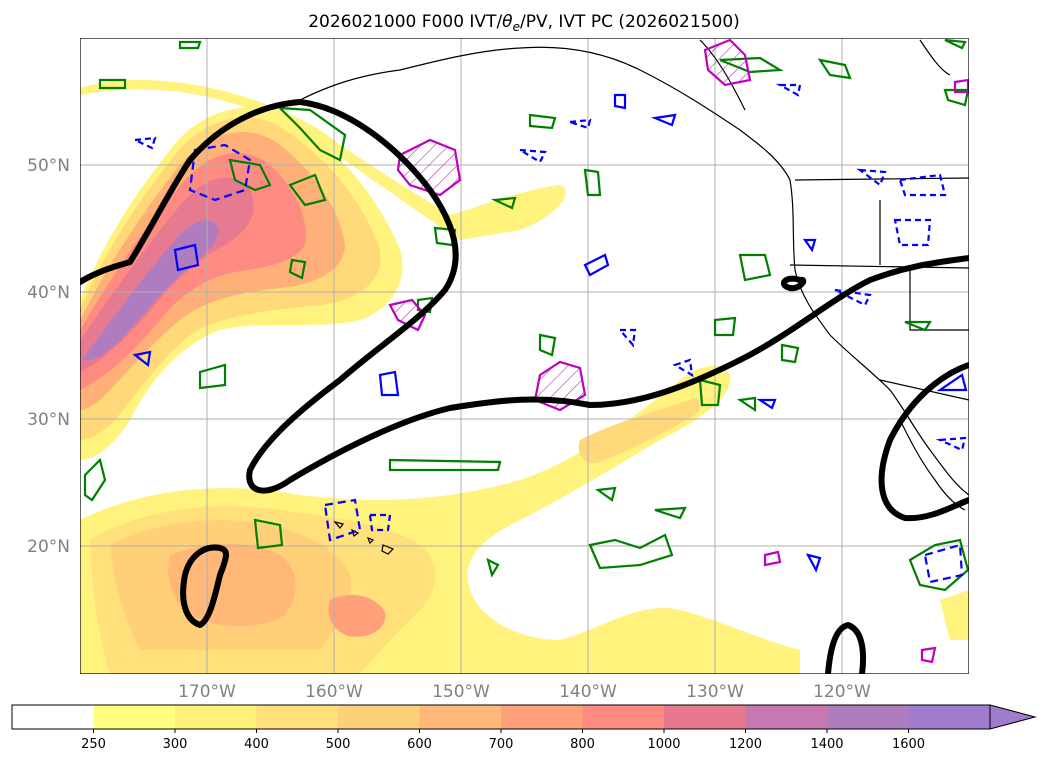 The image size is (1047, 767). Describe the element at coordinates (256, 744) in the screenshot. I see `colorbar-tick-label: 400` at that location.